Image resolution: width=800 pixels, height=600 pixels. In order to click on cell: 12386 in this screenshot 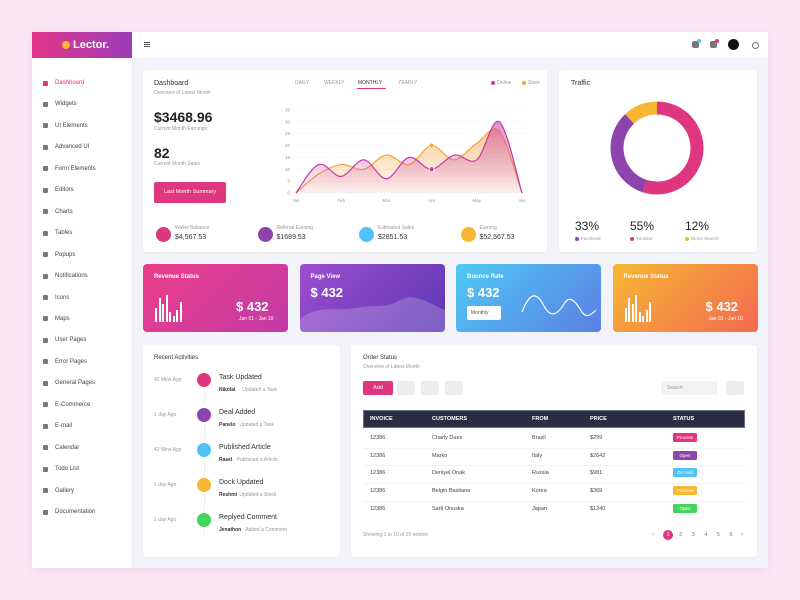, I will do `click(378, 491)`.